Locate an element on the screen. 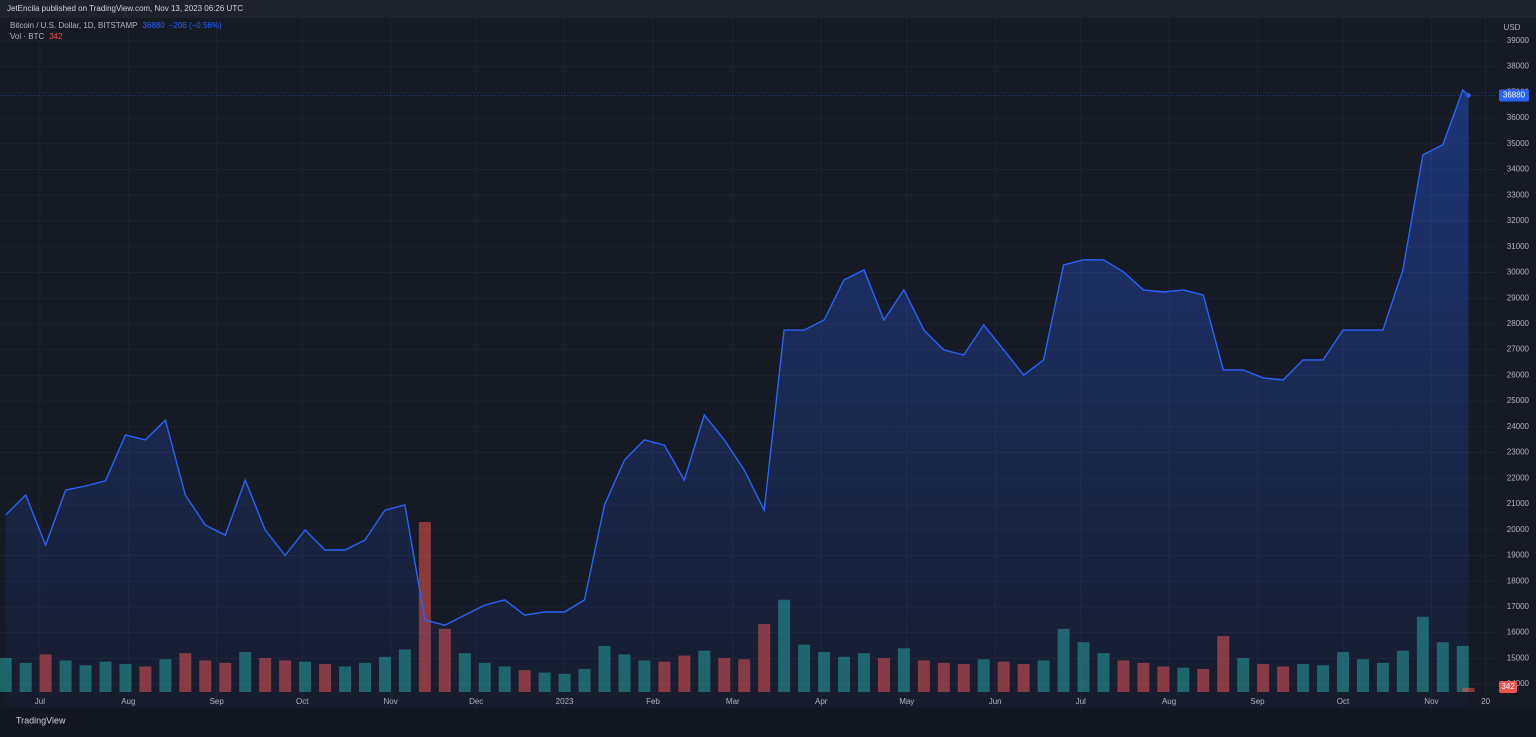 The width and height of the screenshot is (1536, 737). y-tick-label: 18000 is located at coordinates (1518, 580).